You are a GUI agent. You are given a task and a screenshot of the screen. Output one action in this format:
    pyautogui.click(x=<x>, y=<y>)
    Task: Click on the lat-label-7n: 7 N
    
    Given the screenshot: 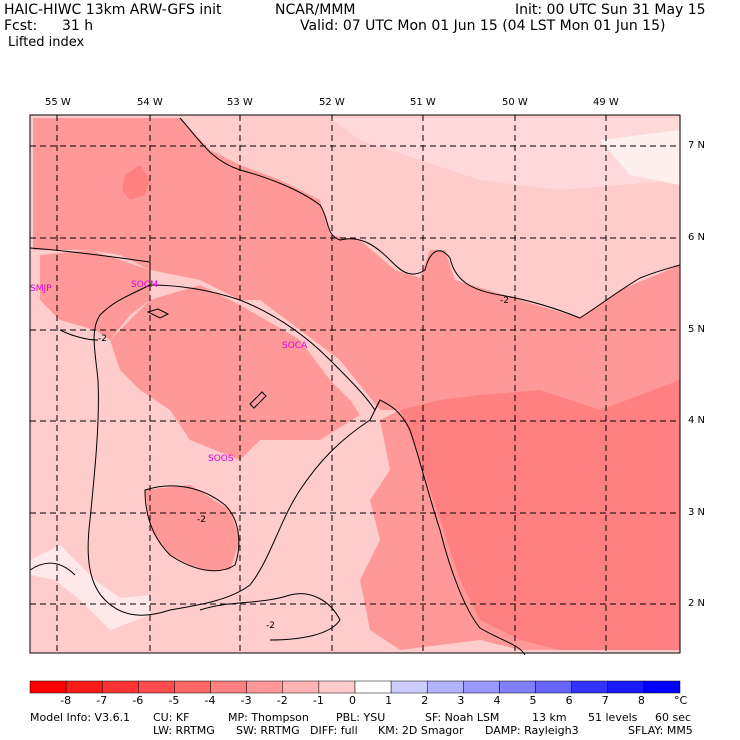 What is the action you would take?
    pyautogui.click(x=697, y=145)
    